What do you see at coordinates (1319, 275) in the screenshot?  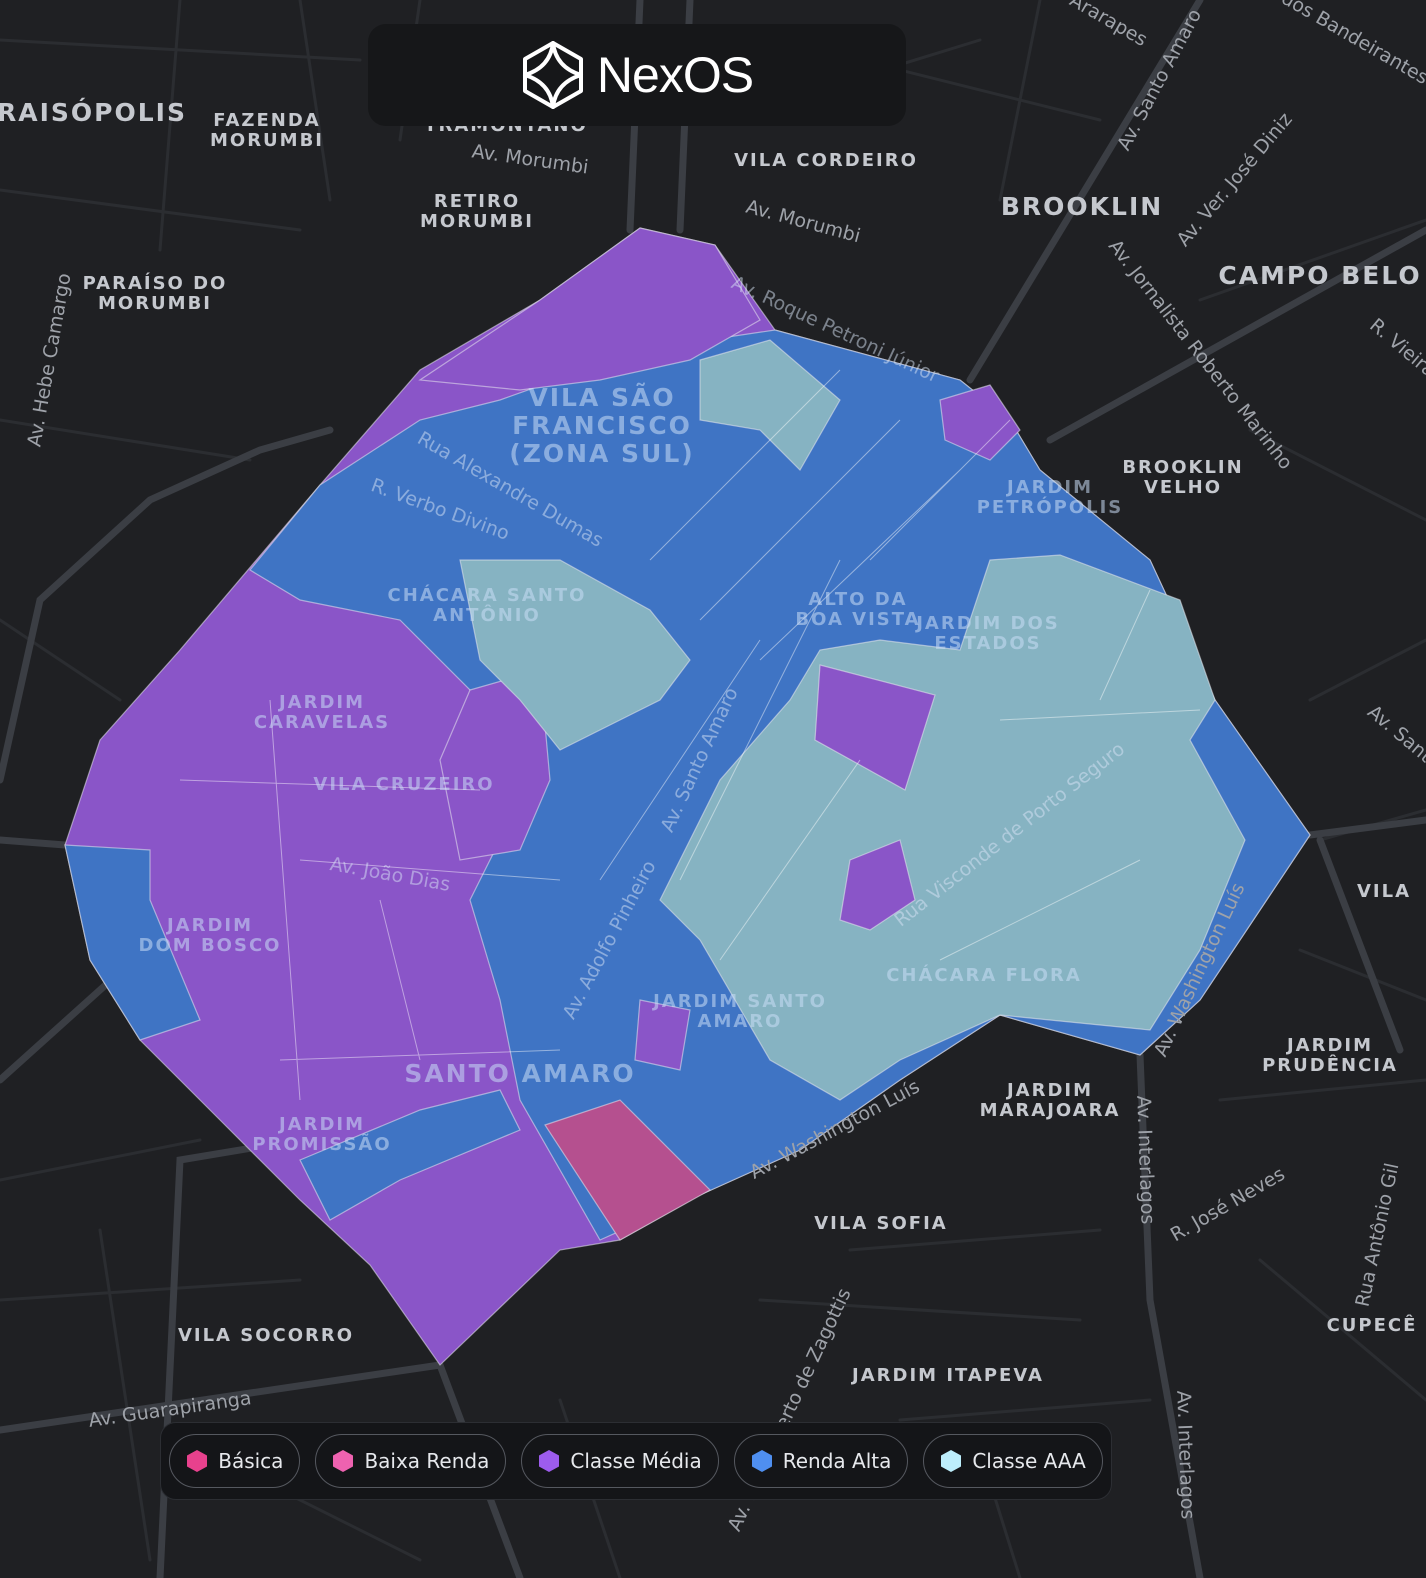 I see `neighborhood-label: CAMPO BELO` at bounding box center [1319, 275].